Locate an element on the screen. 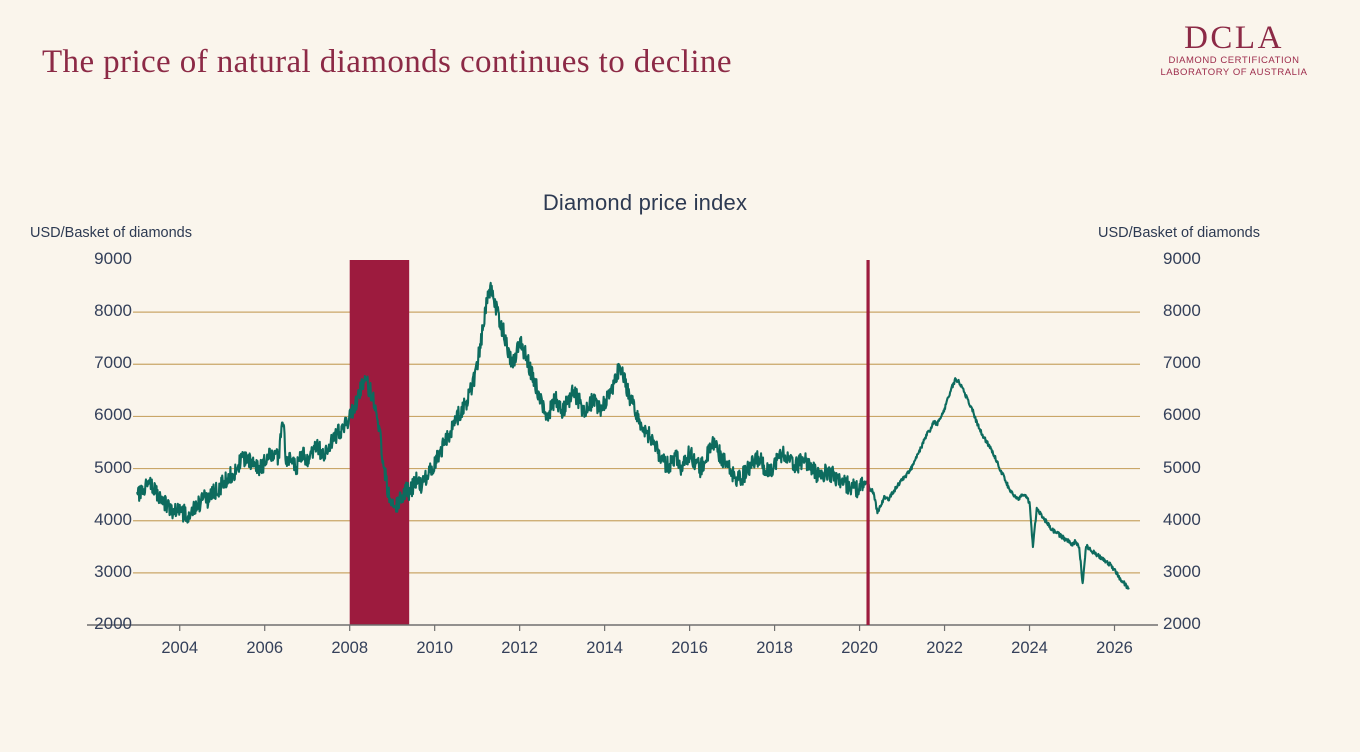  x-tick-label: 2006 is located at coordinates (265, 648).